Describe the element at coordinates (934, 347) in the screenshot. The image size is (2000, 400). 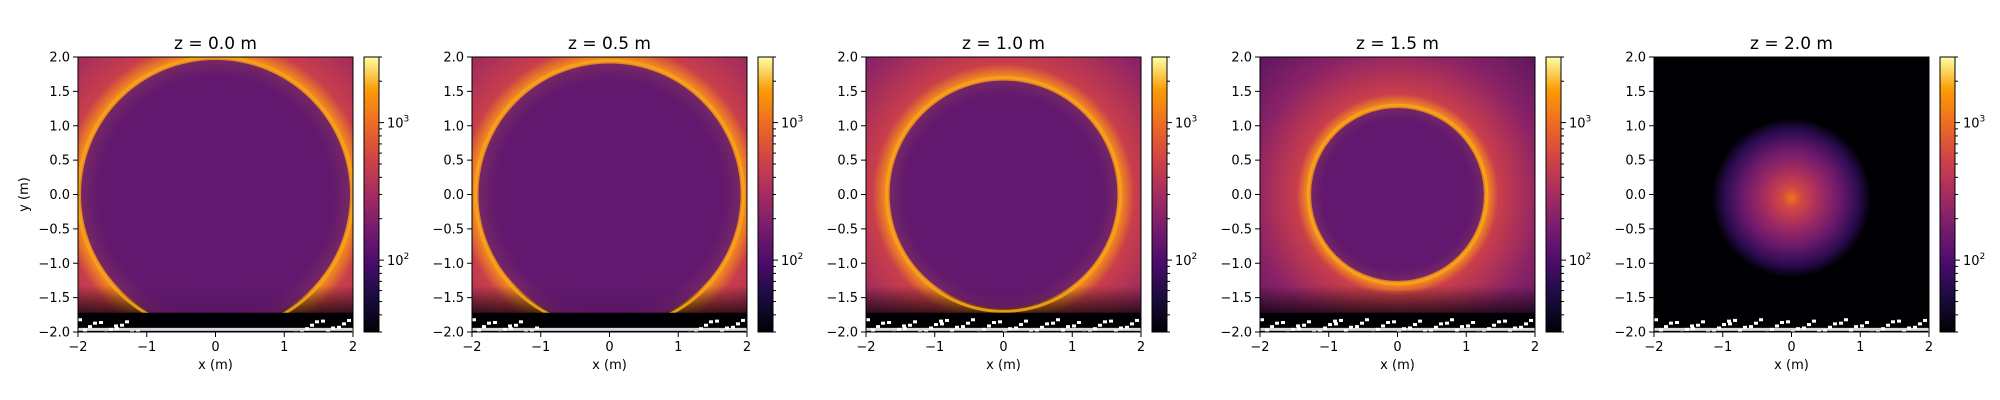
I see `x-tick-label: −1` at that location.